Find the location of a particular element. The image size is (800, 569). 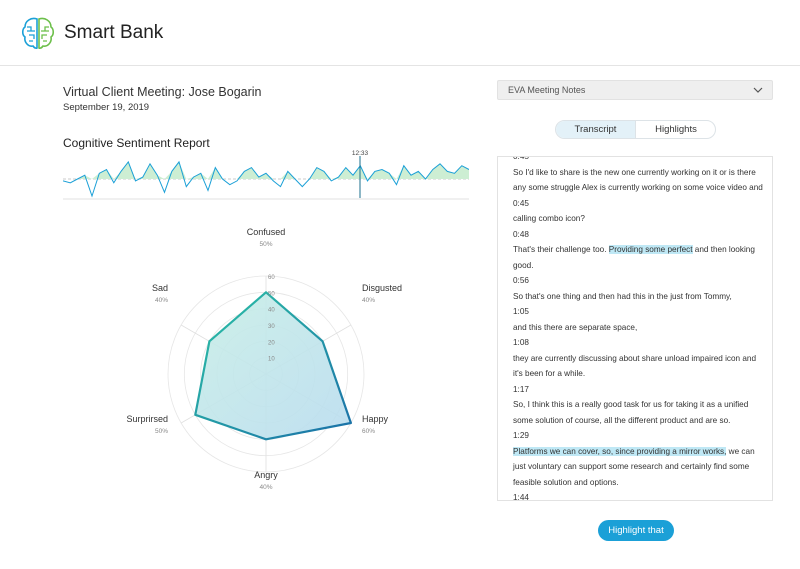

notes-tabs: Transcript Highlights is located at coordinates (635, 129).